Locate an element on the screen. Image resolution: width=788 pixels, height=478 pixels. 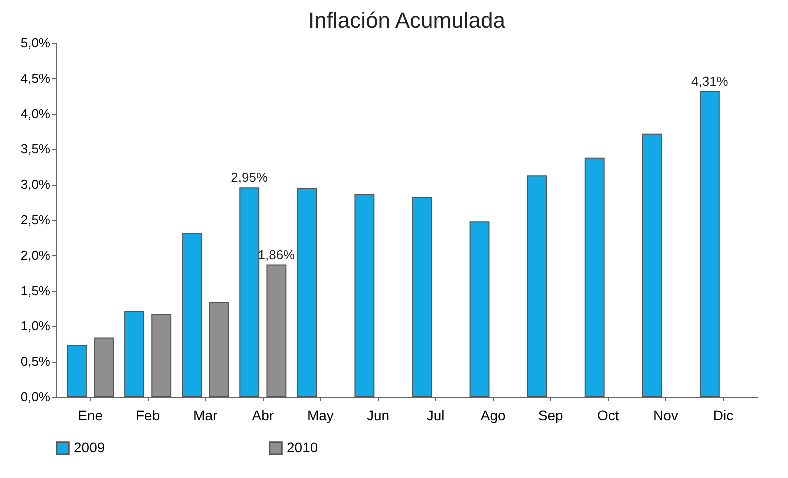
y-tick-label: 2,5% is located at coordinates (35, 220).